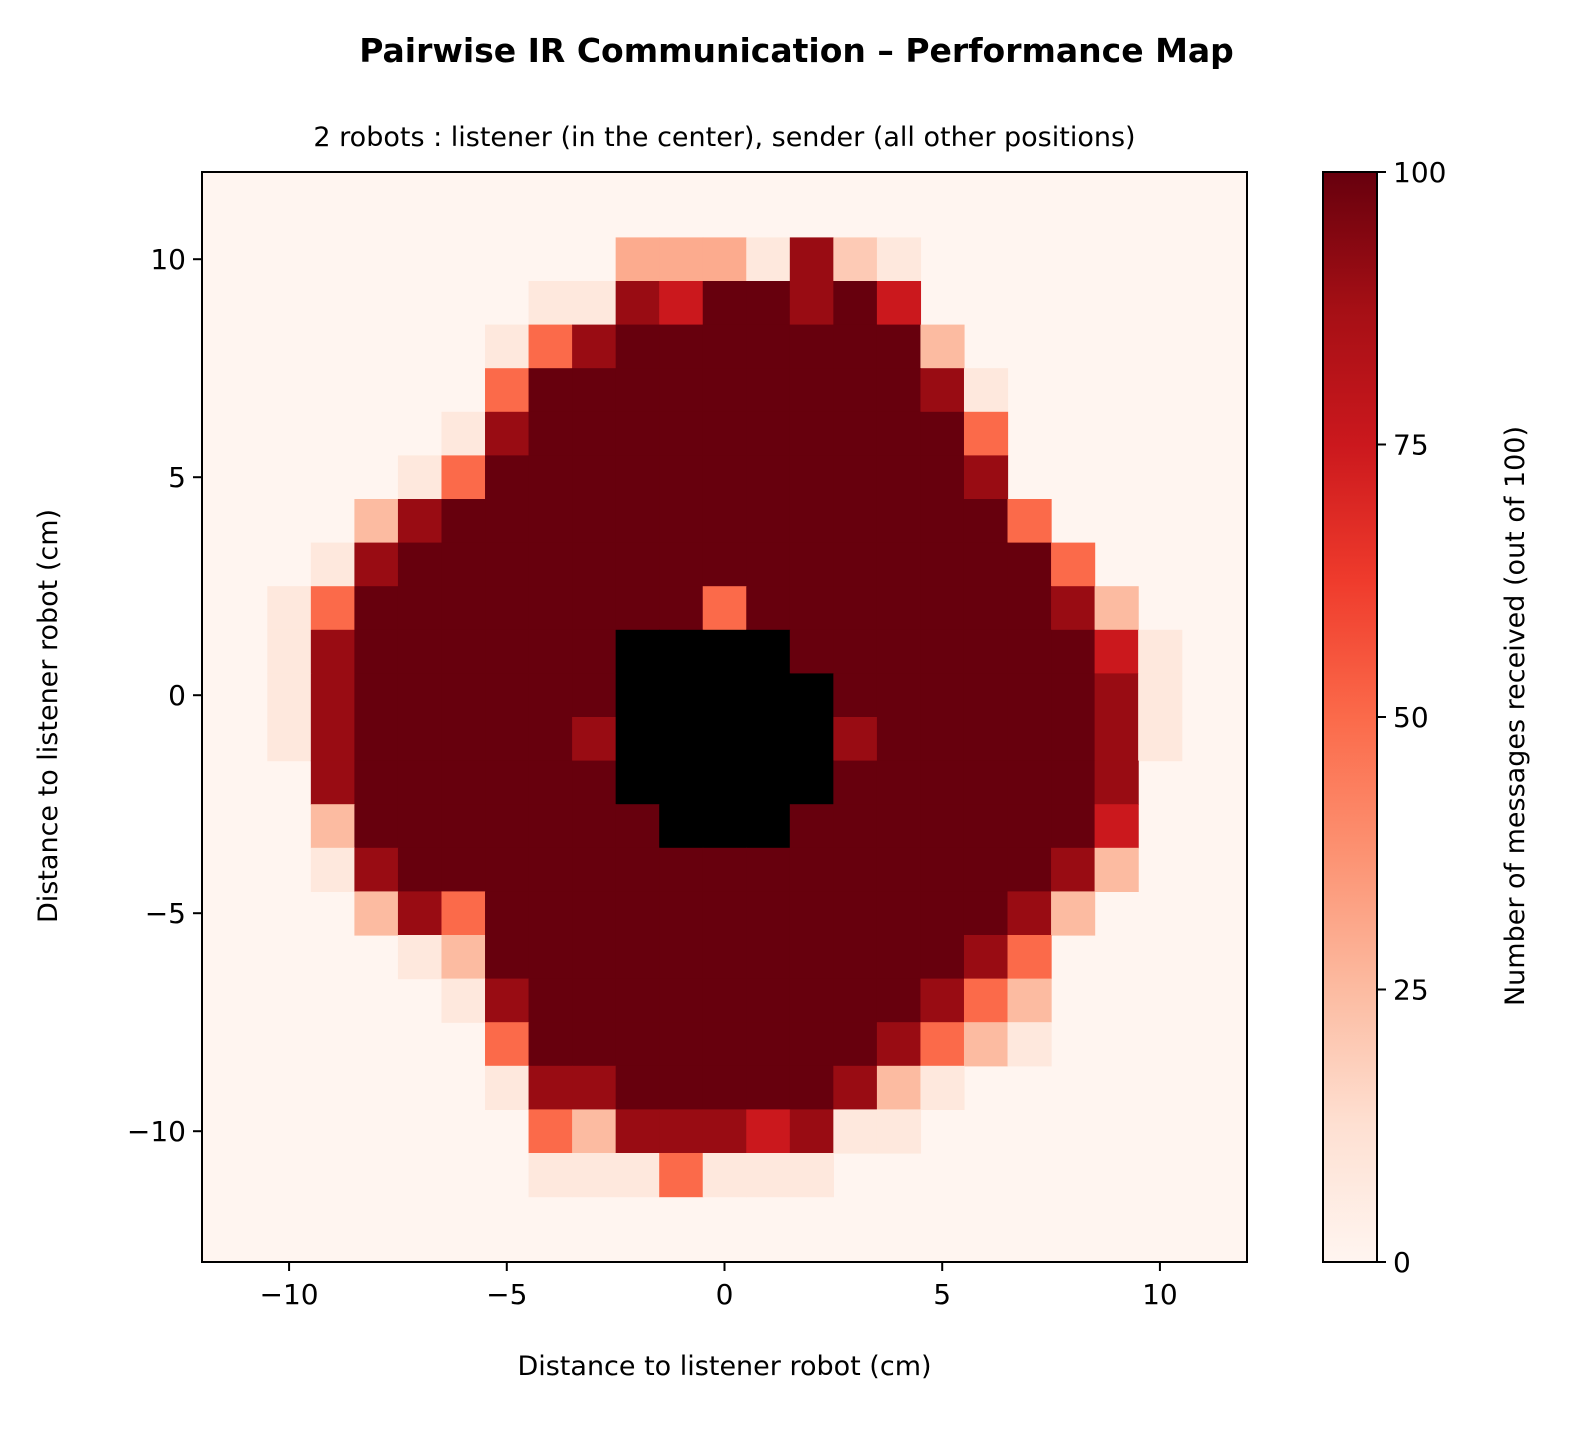 Image resolution: width=1593 pixels, height=1438 pixels. Describe the element at coordinates (1411, 990) in the screenshot. I see `colorbar-tick-label: 25` at that location.